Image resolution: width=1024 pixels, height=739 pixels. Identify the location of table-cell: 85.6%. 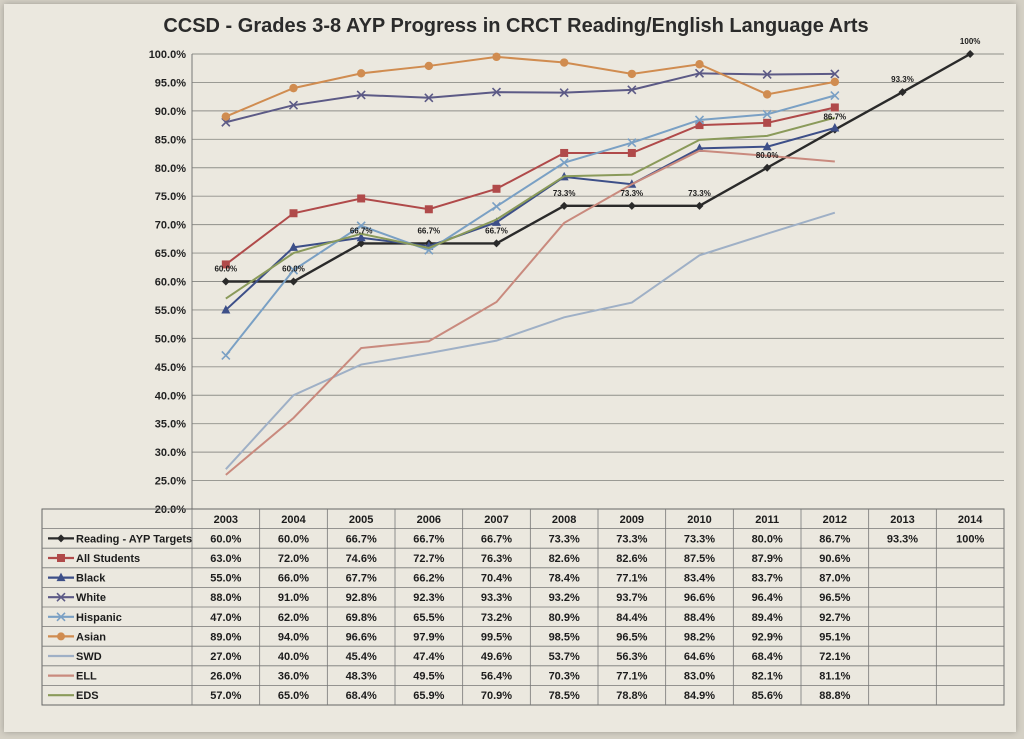
(767, 696).